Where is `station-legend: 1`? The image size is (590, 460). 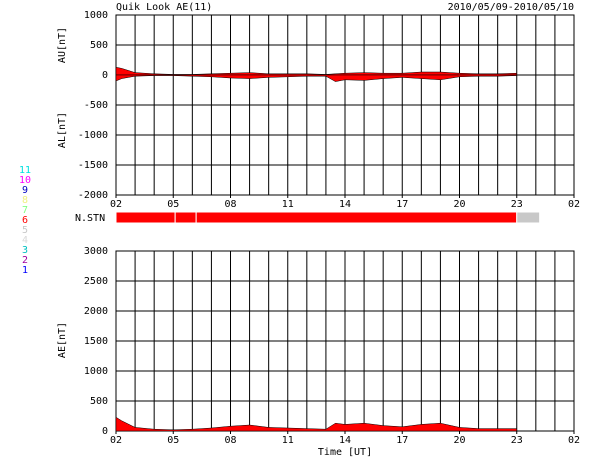
station-legend: 1 is located at coordinates (25, 270).